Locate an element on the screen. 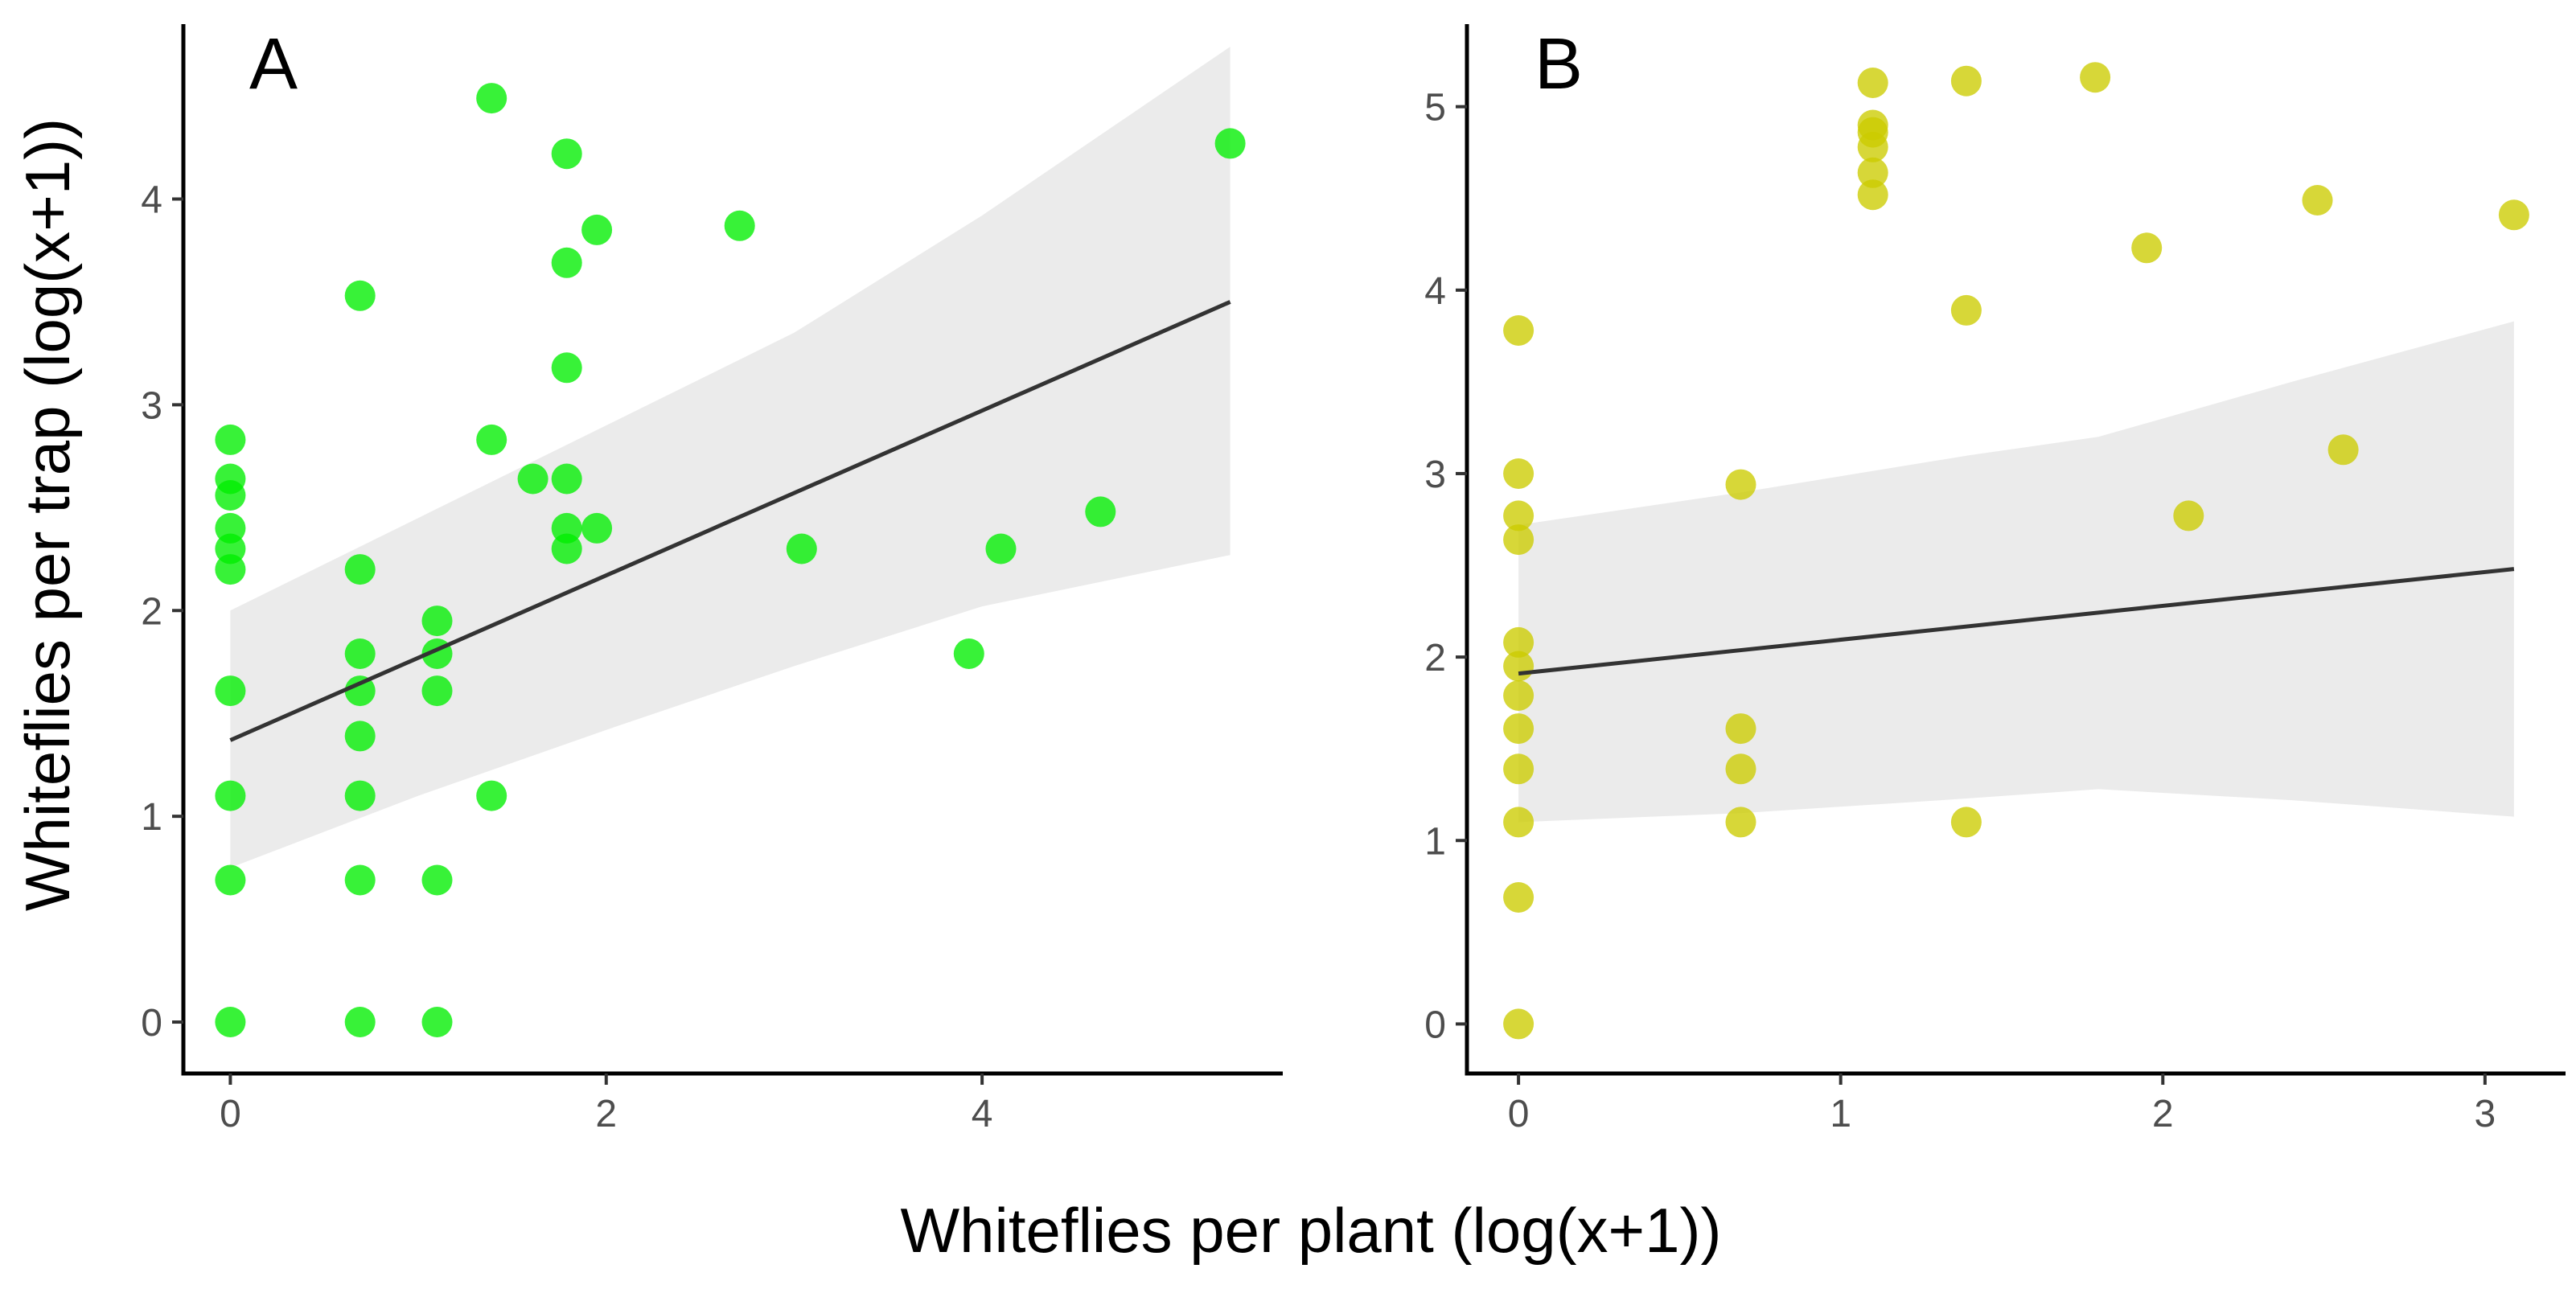 The width and height of the screenshot is (2576, 1289). x-tick-label: 3 is located at coordinates (2485, 1114).